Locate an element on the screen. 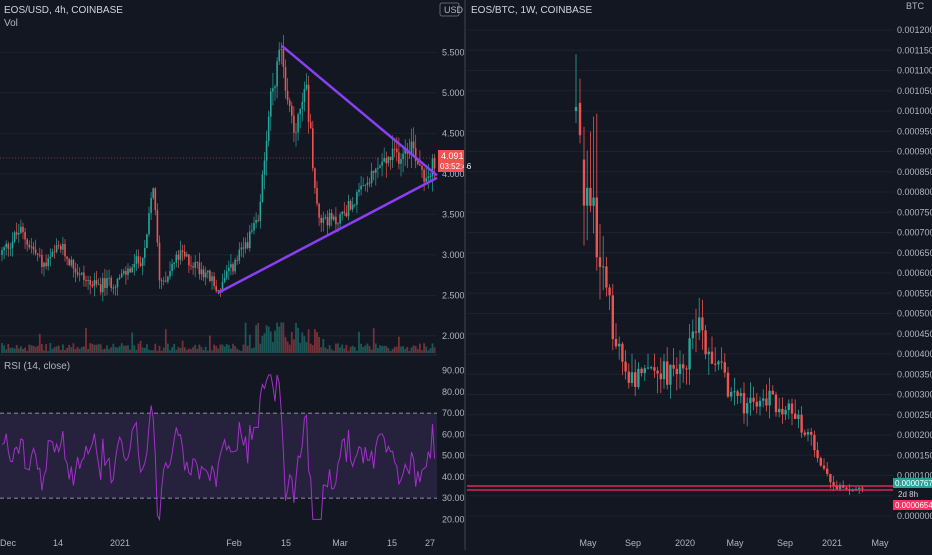  time-tick-label: 14 is located at coordinates (58, 543).